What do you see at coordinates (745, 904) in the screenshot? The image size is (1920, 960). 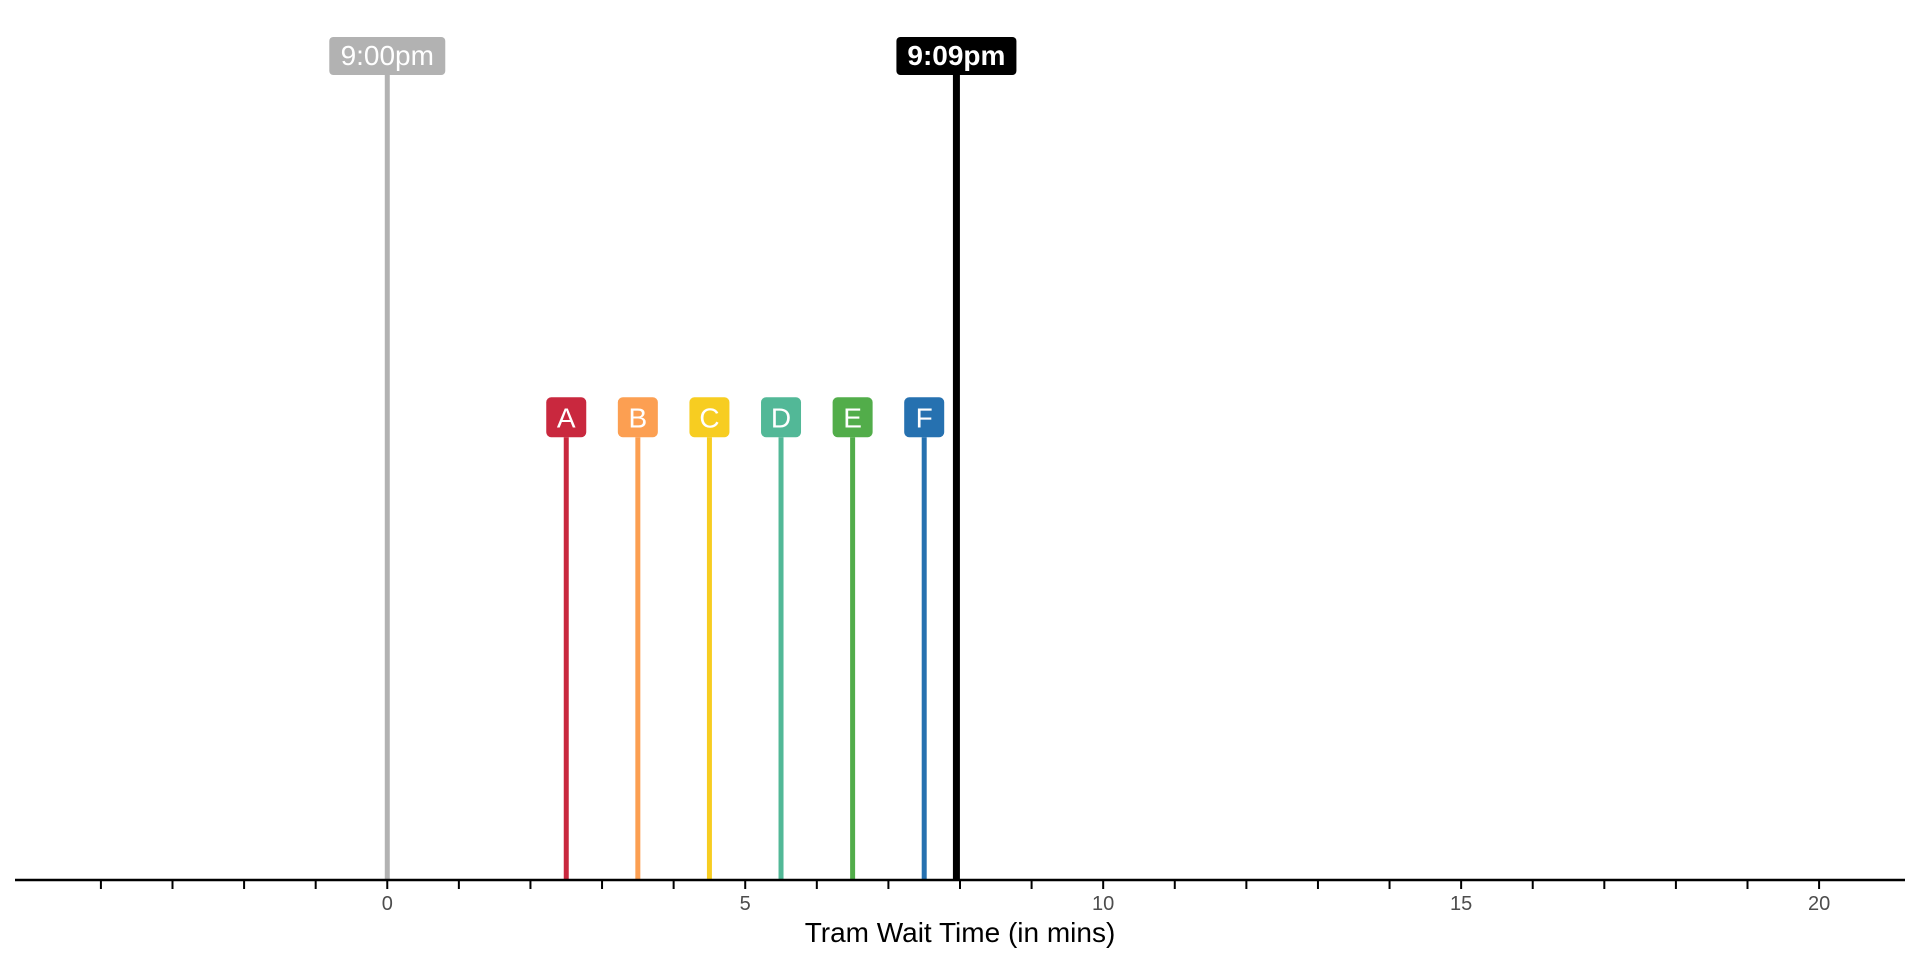 I see `x-tick-label: 5` at bounding box center [745, 904].